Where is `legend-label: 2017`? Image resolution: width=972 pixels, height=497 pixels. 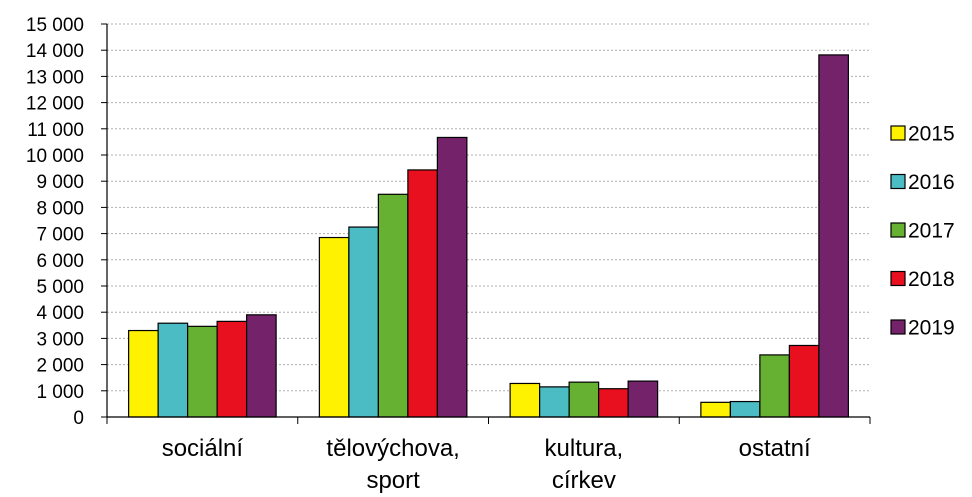
legend-label: 2017 is located at coordinates (931, 231).